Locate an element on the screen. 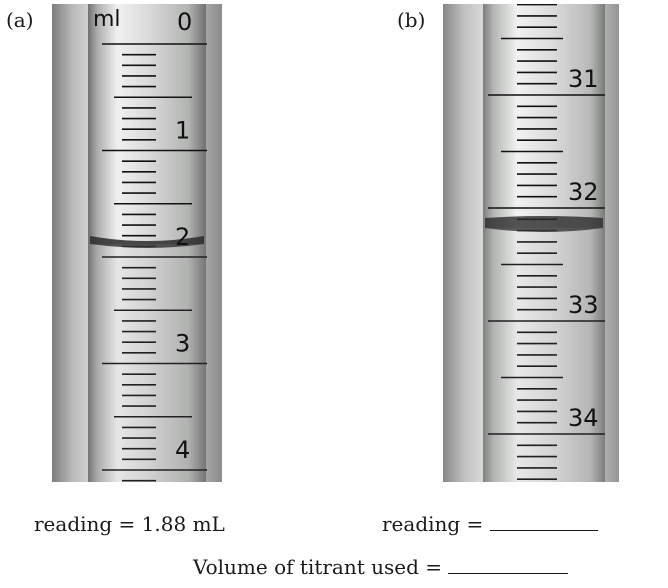 This screenshot has height=588, width=668. volume-titrant-blank is located at coordinates (508, 564).